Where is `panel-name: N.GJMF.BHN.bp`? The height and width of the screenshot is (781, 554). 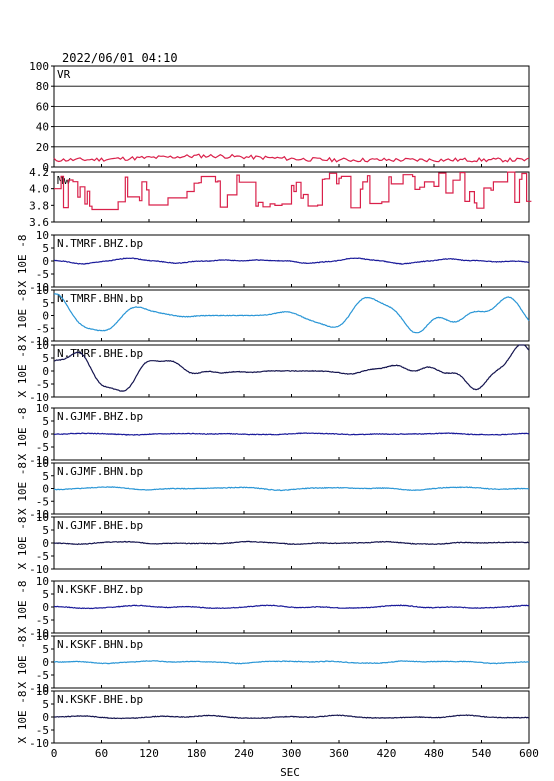 panel-name: N.GJMF.BHN.bp is located at coordinates (100, 471).